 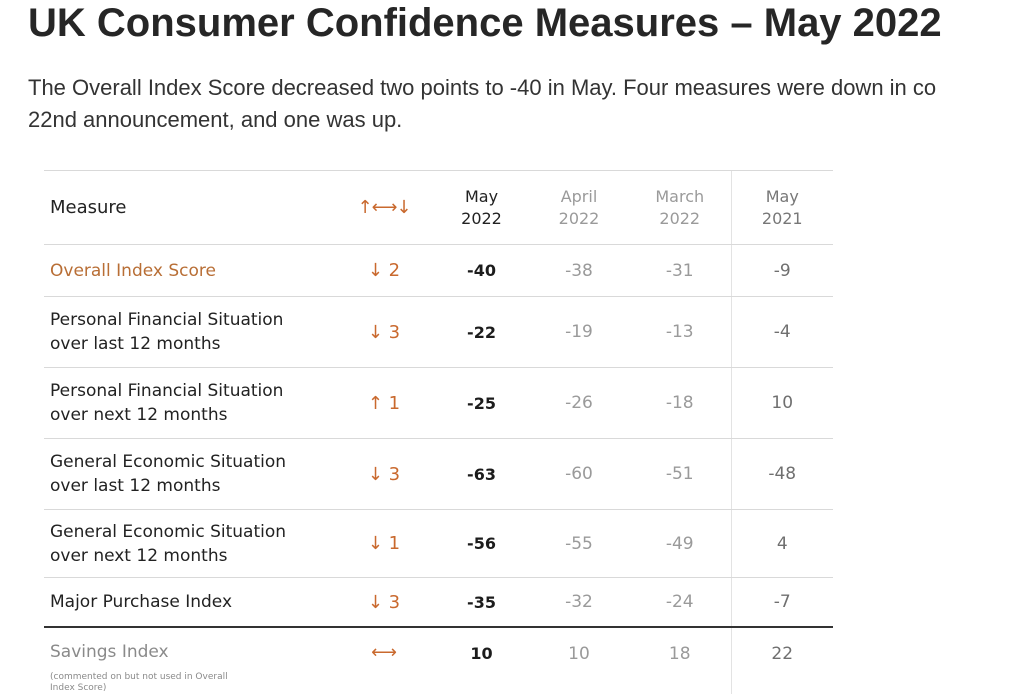 I want to click on table-row-major-purchase-index: Major Purchase Index ↓ 3 -35 -32 -24 -7, so click(x=438, y=602).